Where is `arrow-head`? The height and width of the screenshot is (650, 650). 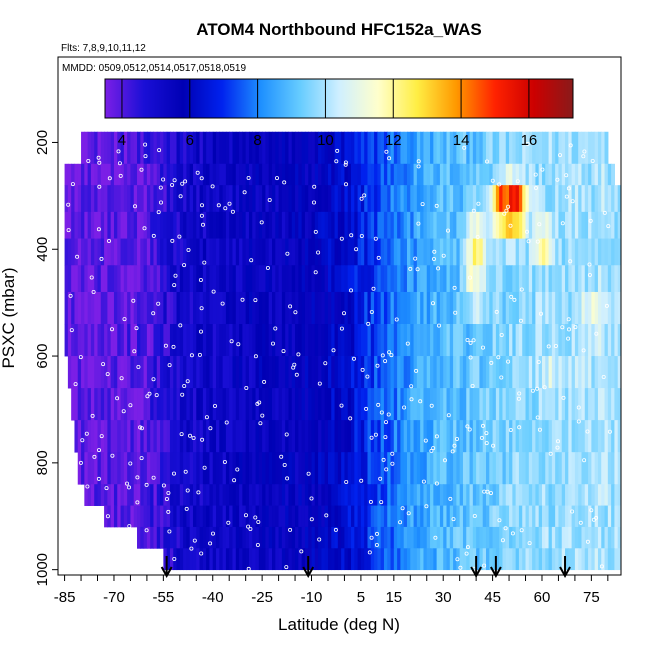 arrow-head is located at coordinates (166, 572).